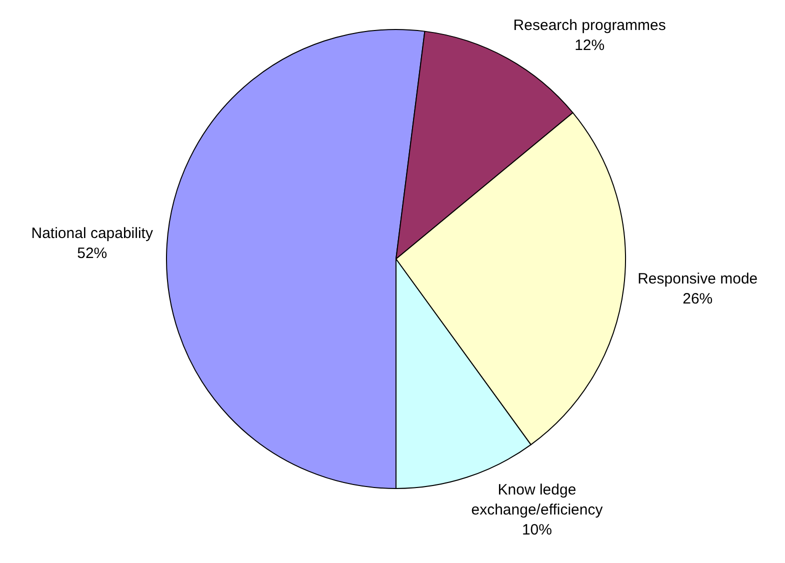 The width and height of the screenshot is (785, 563). I want to click on slice-label: Responsive mode, so click(698, 279).